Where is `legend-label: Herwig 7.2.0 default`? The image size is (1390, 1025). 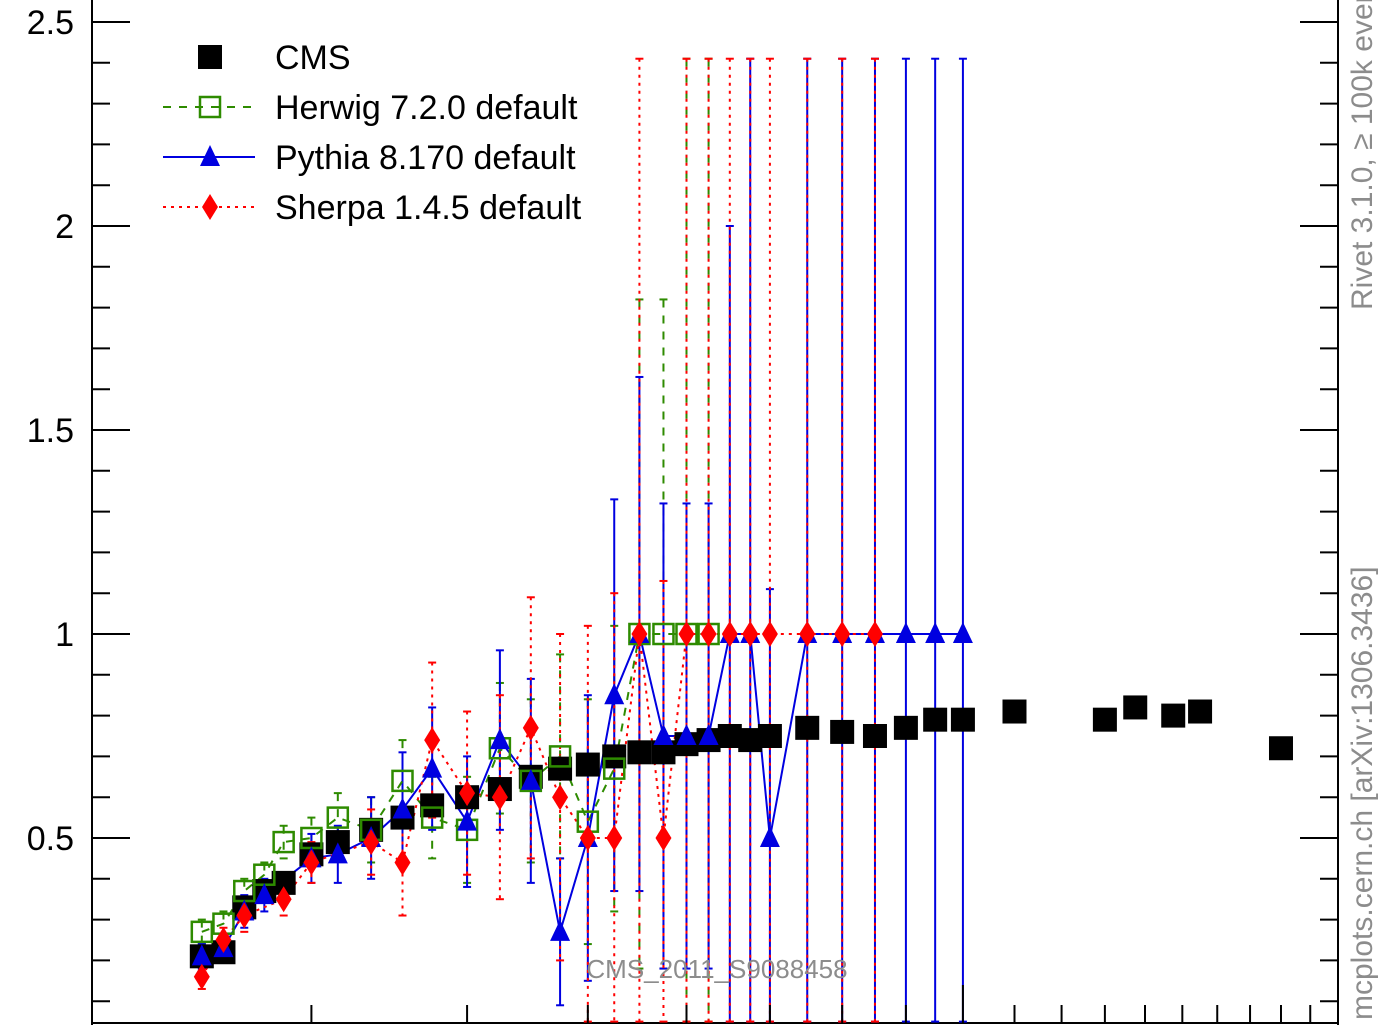
legend-label: Herwig 7.2.0 default is located at coordinates (426, 108).